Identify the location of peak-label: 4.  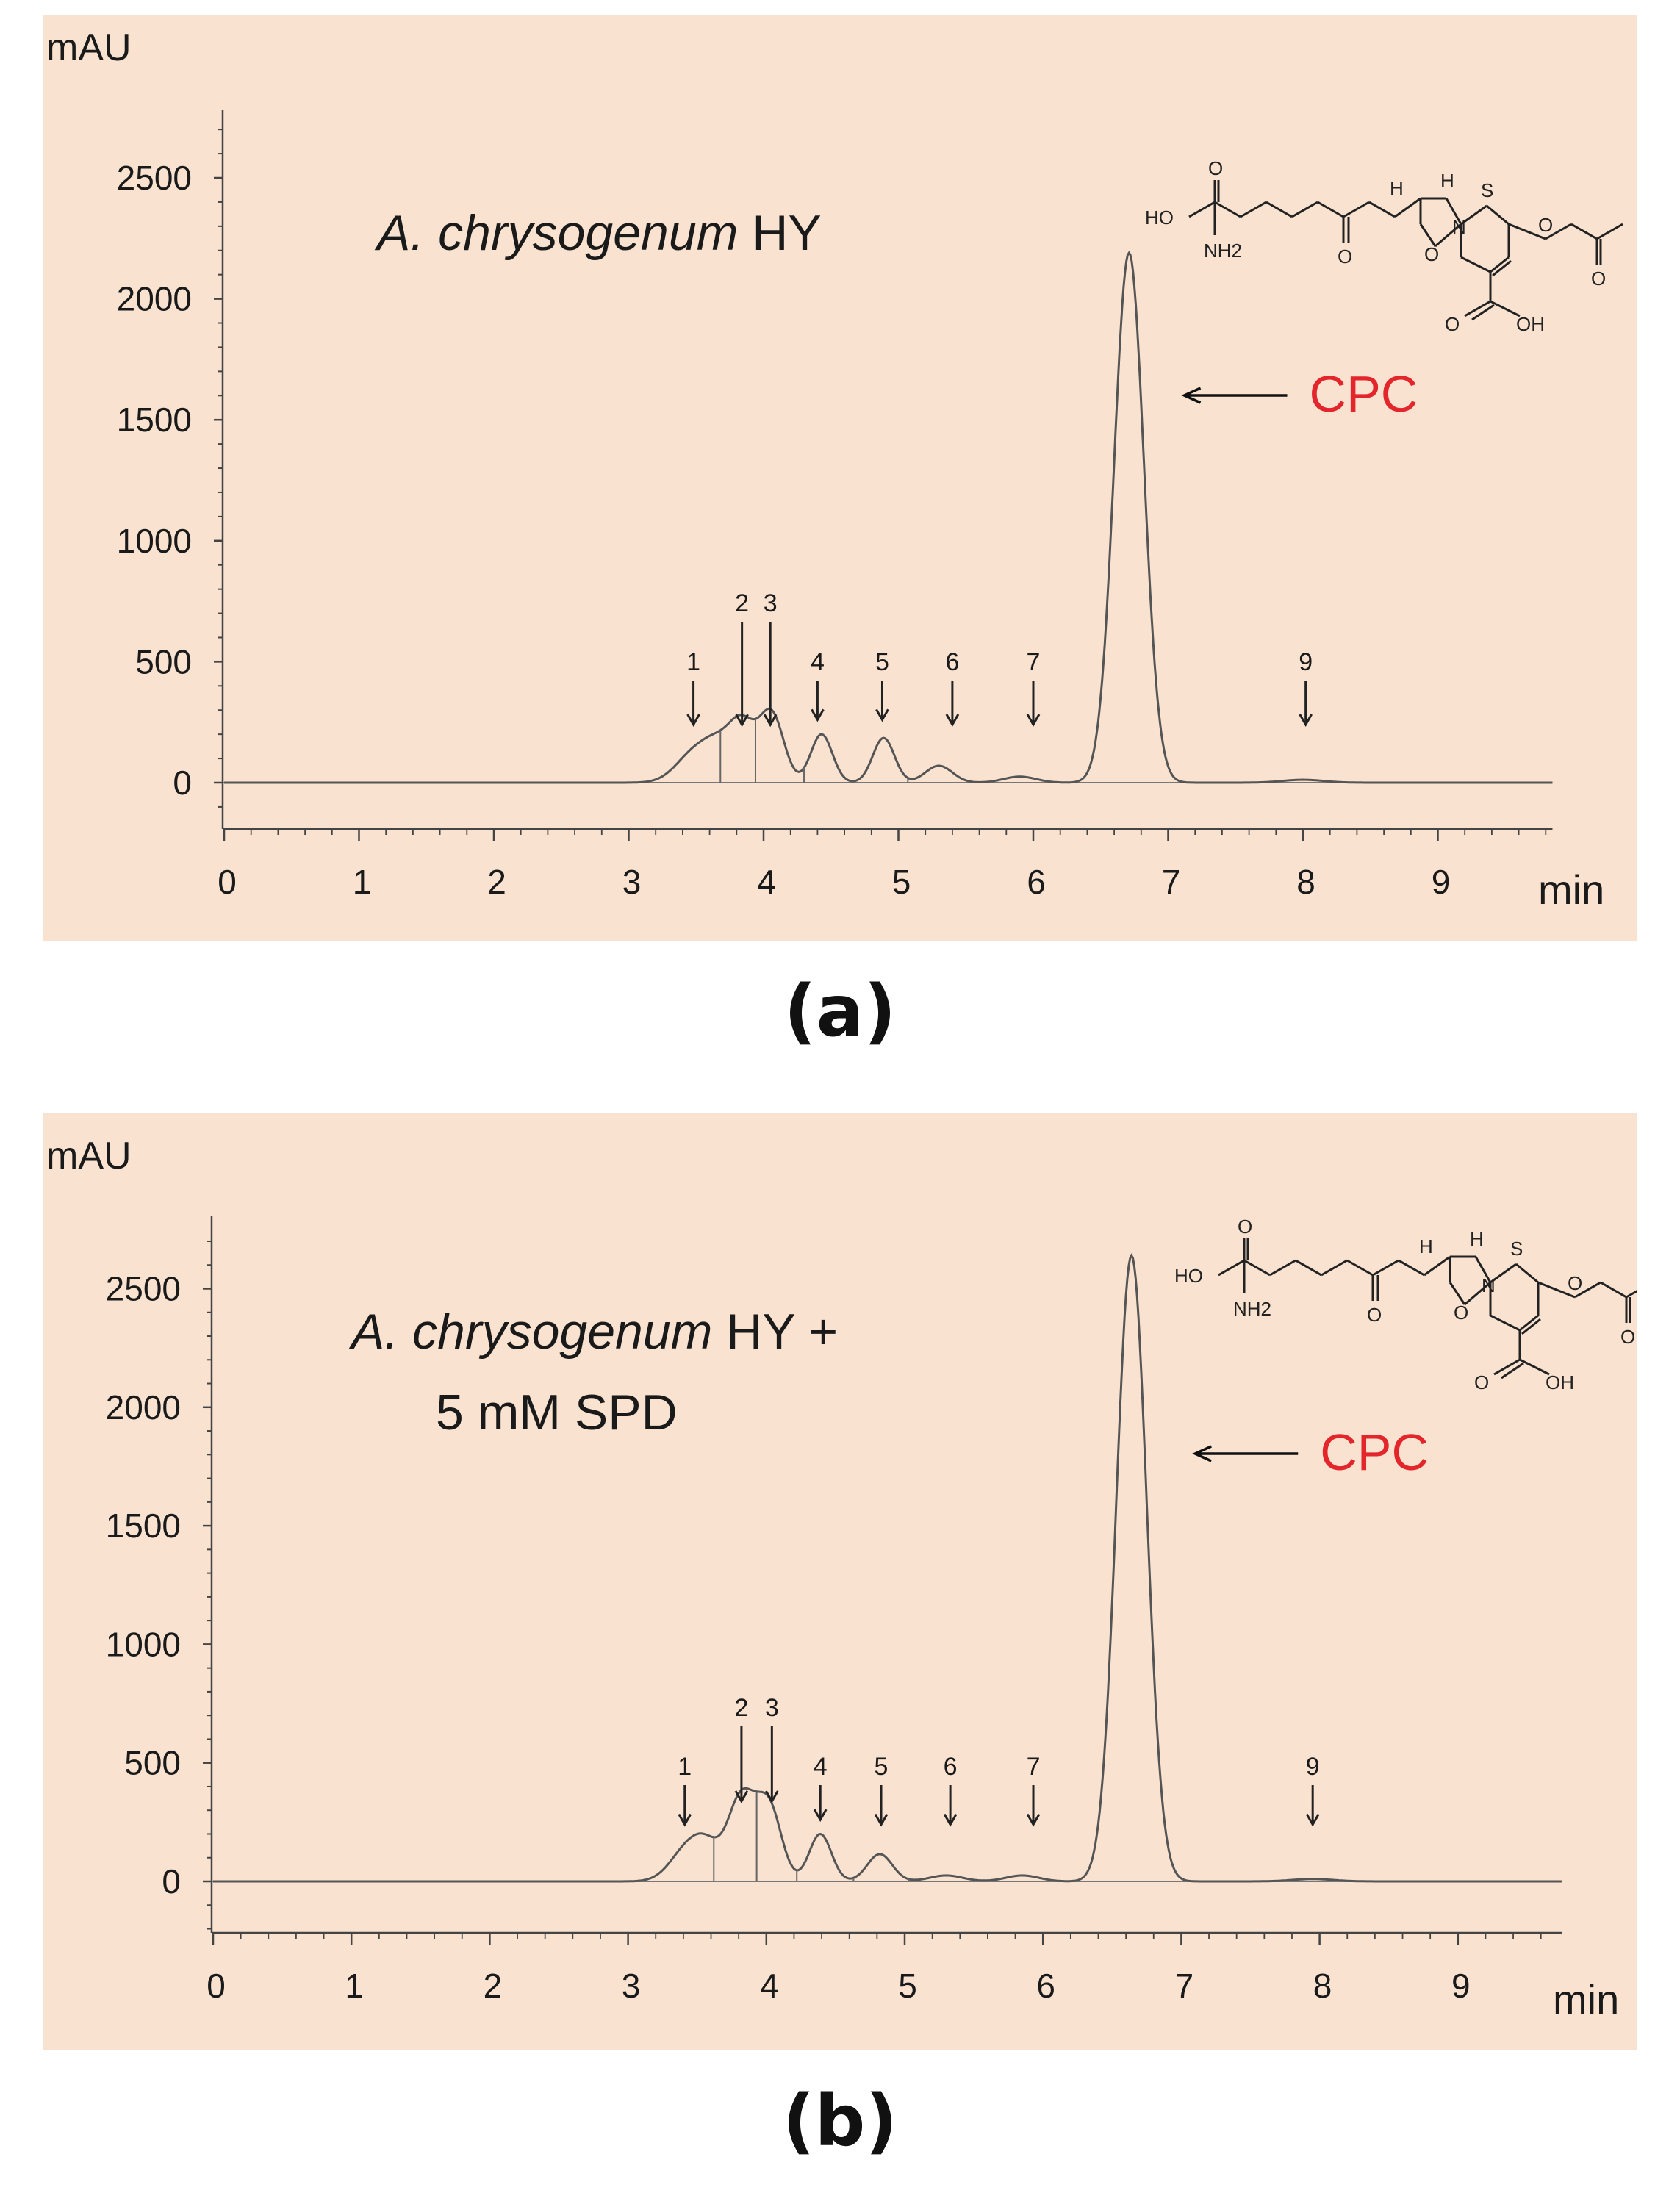
(821, 1767).